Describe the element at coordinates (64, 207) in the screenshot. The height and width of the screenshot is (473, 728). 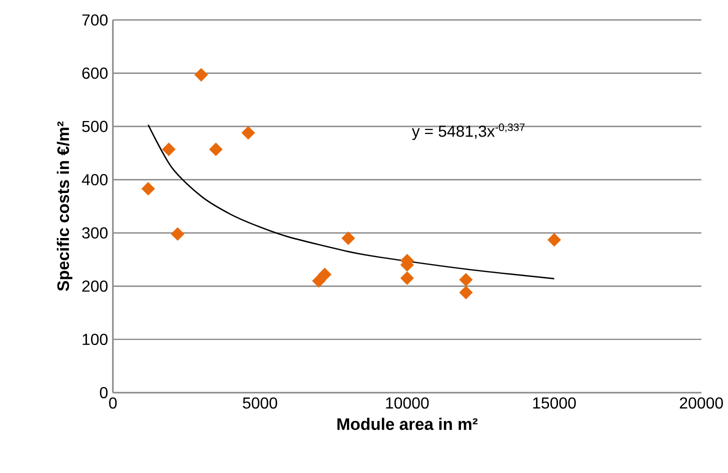
I see `y-axis-title: Specific costs in €/m²` at that location.